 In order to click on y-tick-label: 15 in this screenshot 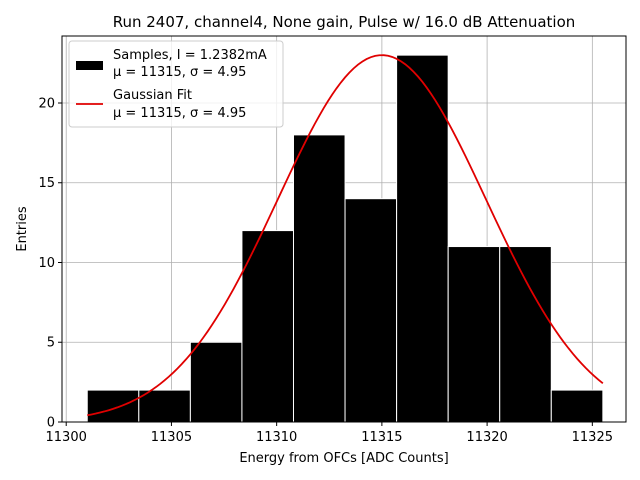, I will do `click(46, 183)`.